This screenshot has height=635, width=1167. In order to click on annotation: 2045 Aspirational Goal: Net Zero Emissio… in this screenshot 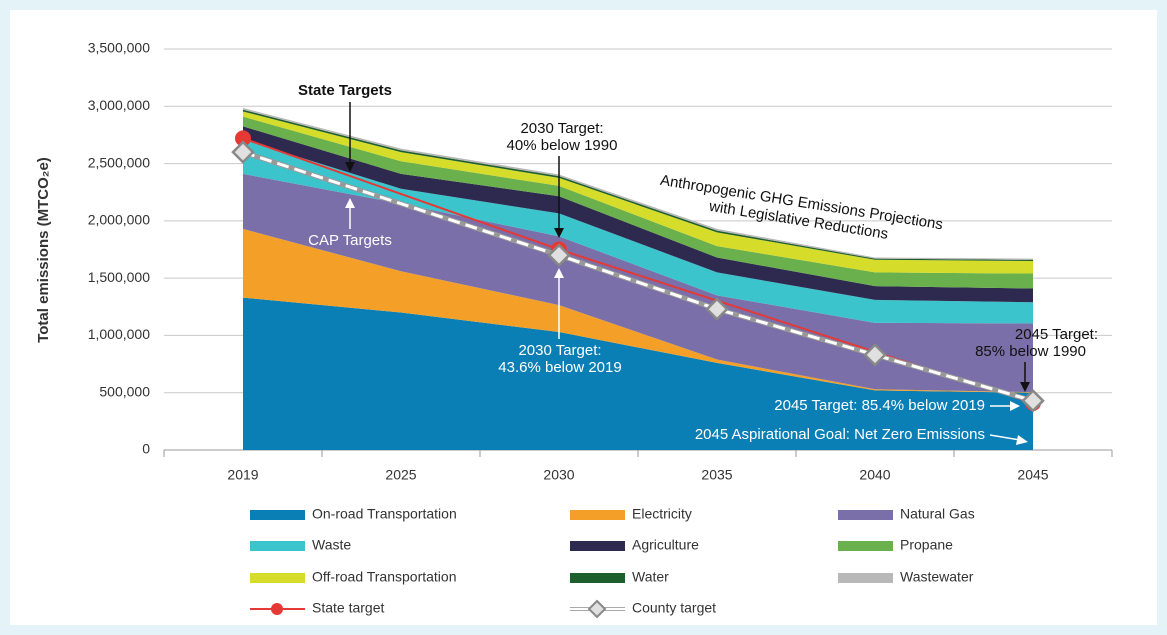, I will do `click(840, 434)`.